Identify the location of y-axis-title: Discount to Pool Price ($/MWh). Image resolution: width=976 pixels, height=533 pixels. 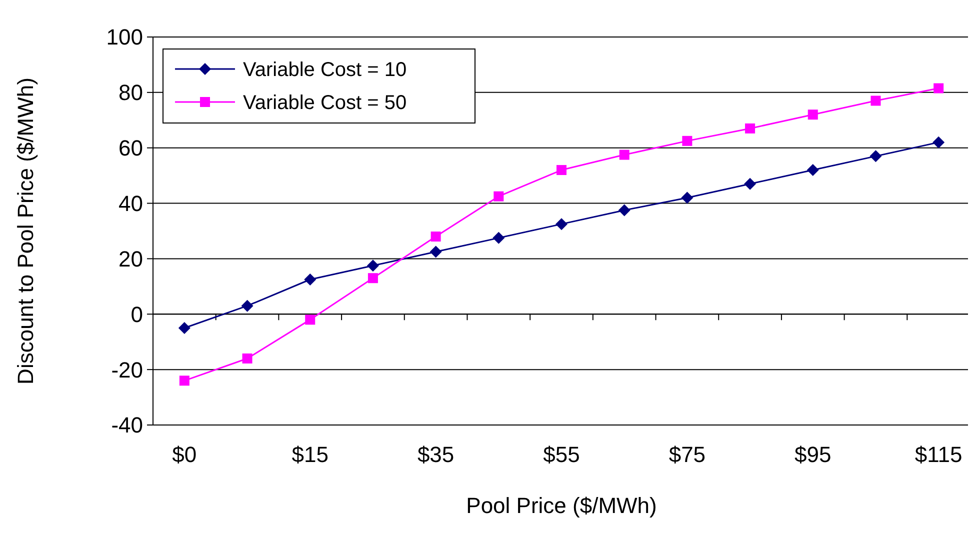
(25, 231).